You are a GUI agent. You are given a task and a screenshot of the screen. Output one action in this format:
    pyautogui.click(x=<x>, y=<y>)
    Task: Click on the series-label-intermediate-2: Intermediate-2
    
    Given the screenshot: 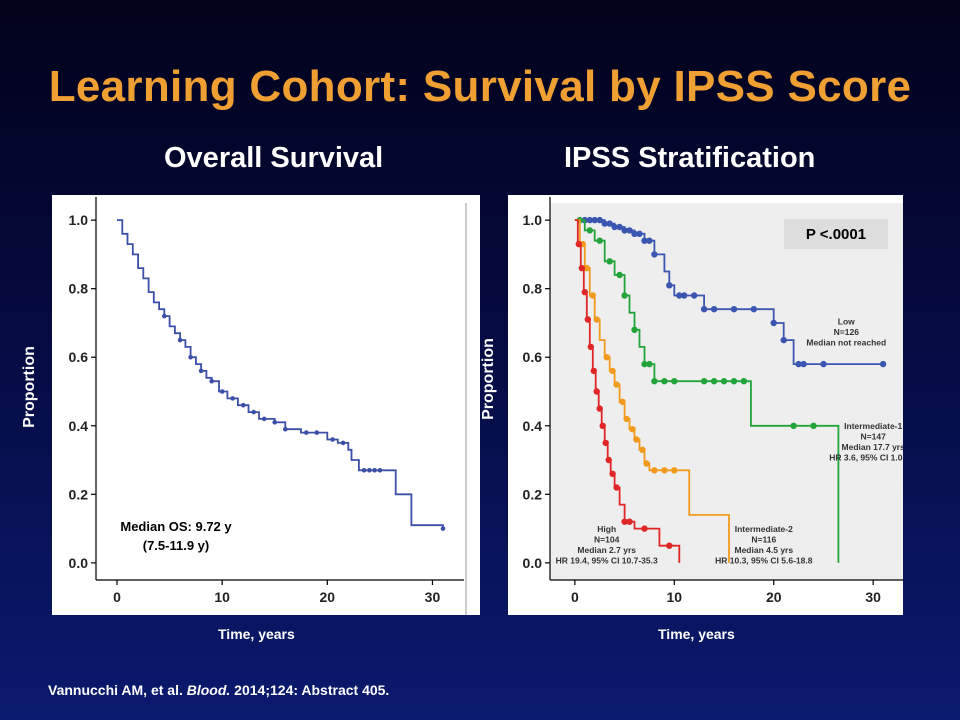 What is the action you would take?
    pyautogui.click(x=764, y=529)
    